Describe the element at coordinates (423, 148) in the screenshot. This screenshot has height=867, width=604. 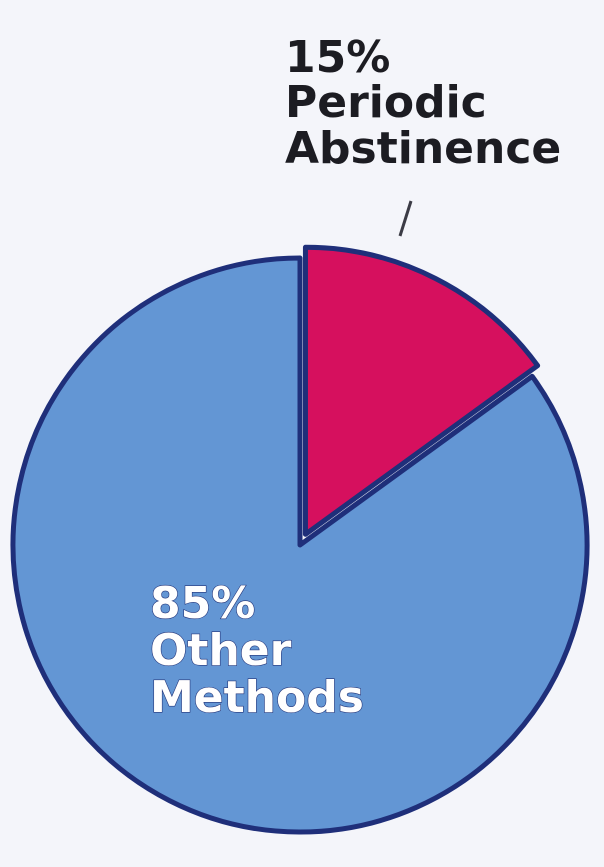
I see `slice-label-periodic-line2: Abstinence` at that location.